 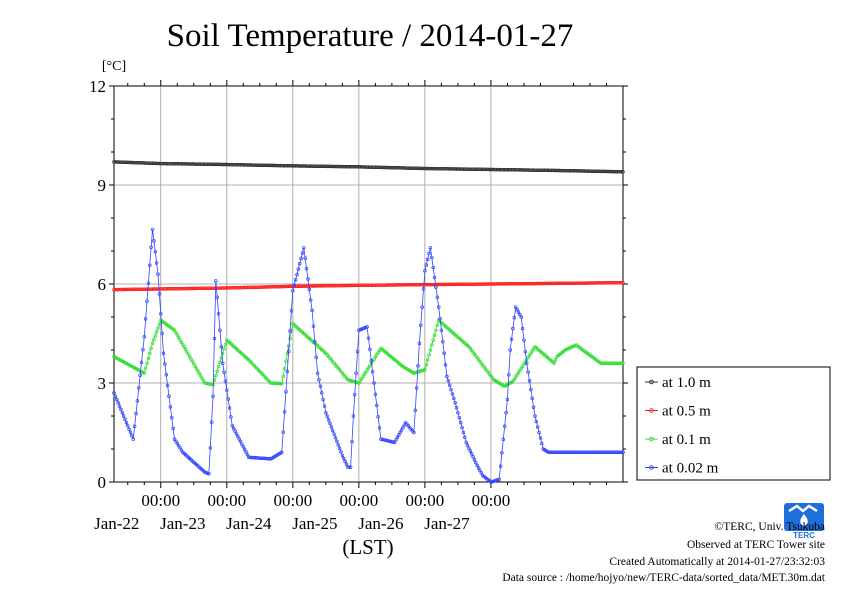 What do you see at coordinates (182, 523) in the screenshot?
I see `x-tick-date-label: Jan-23` at bounding box center [182, 523].